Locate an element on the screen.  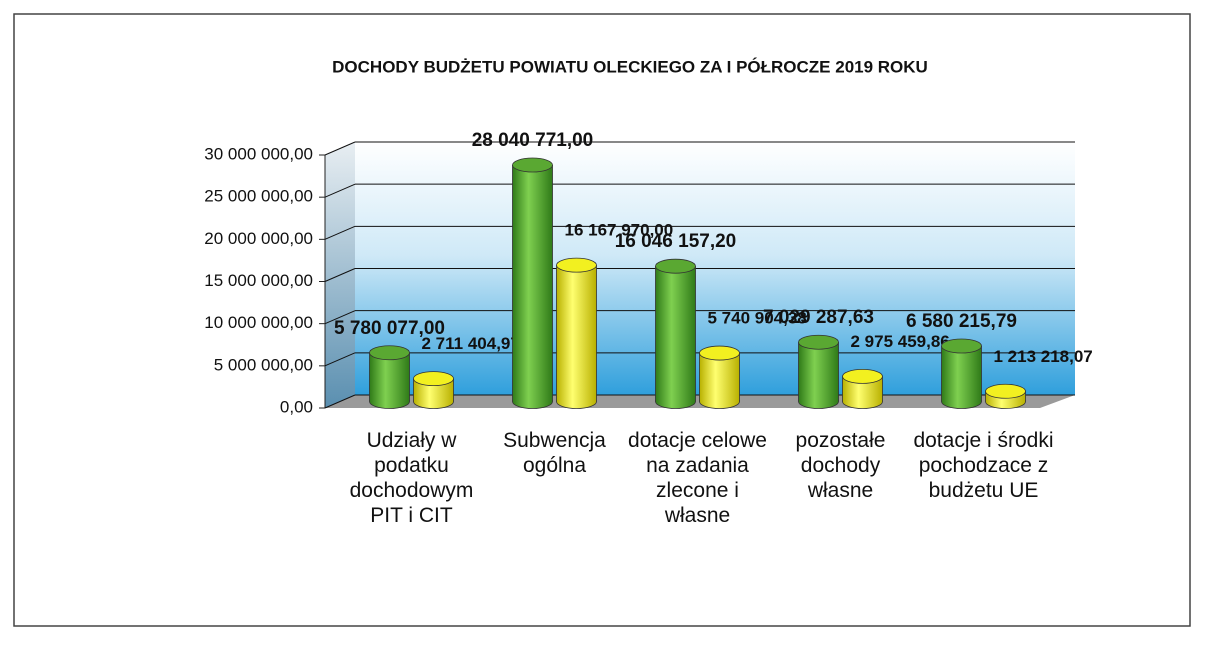
data-label: 1 213 218,07 is located at coordinates (1043, 356).